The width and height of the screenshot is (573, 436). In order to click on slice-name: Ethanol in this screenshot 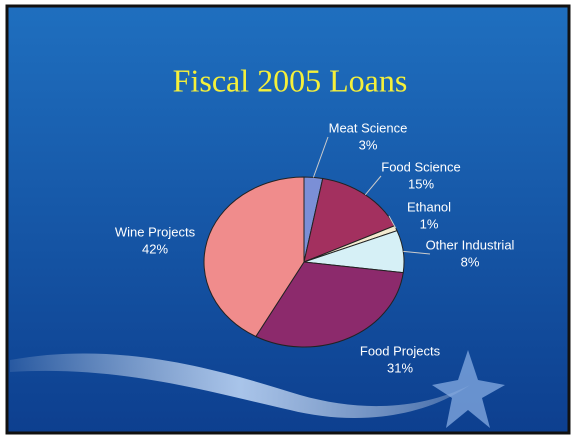, I will do `click(429, 206)`.